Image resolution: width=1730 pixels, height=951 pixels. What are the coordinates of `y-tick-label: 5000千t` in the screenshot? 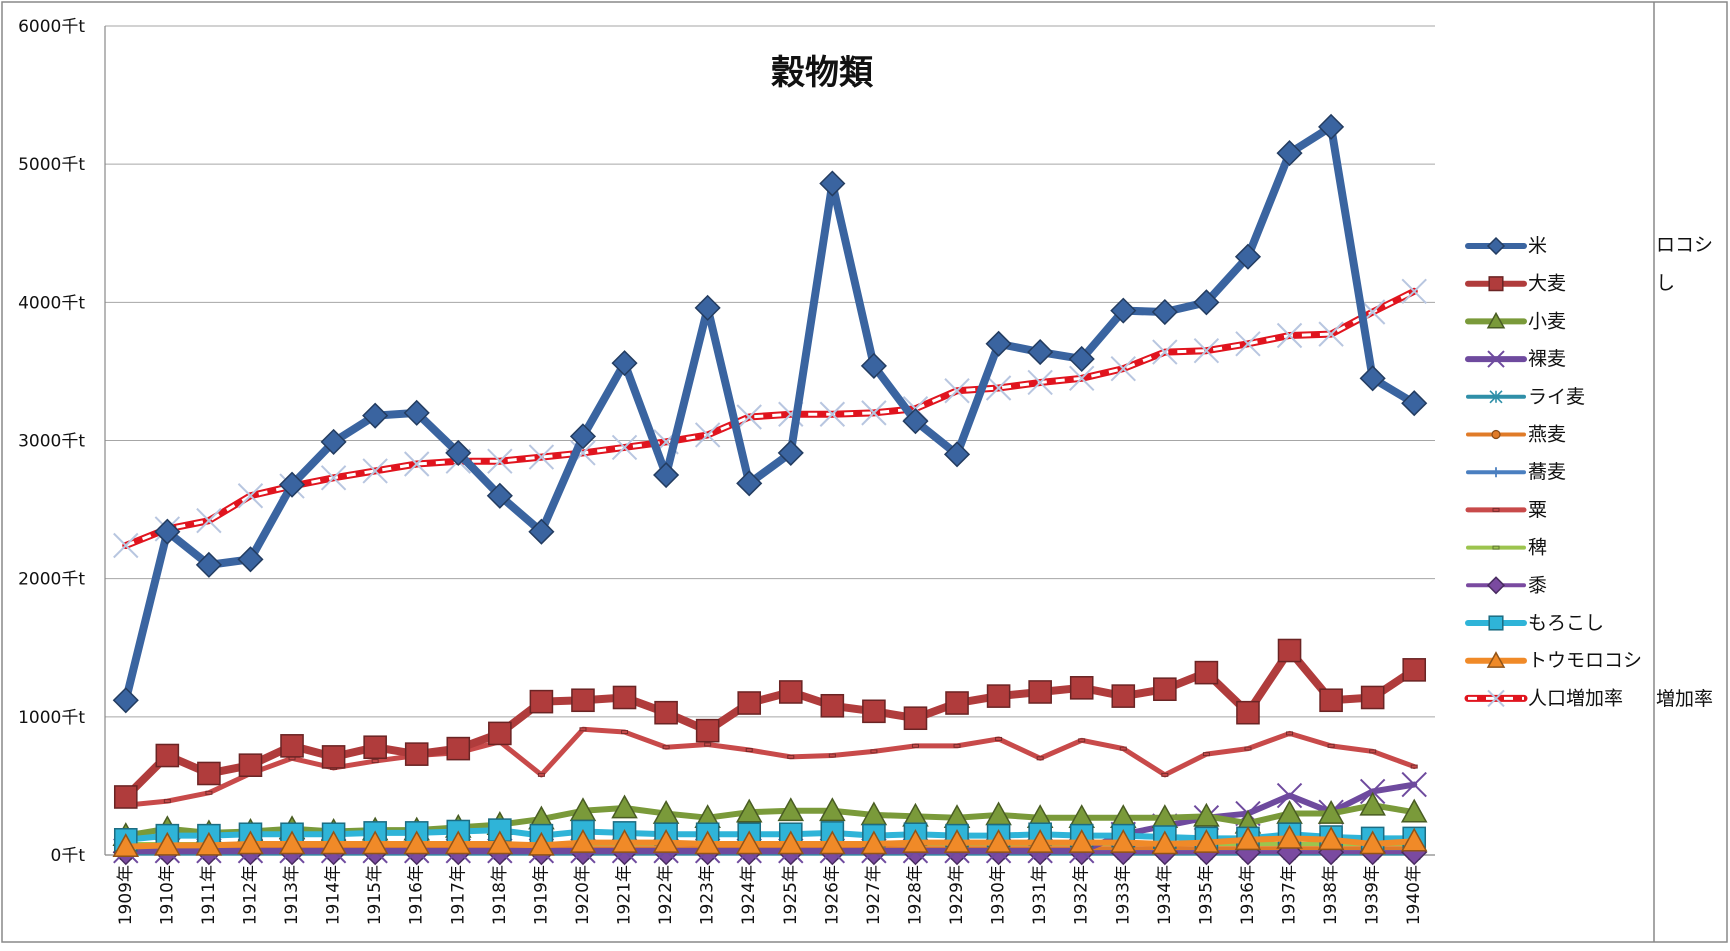 It's located at (51, 165).